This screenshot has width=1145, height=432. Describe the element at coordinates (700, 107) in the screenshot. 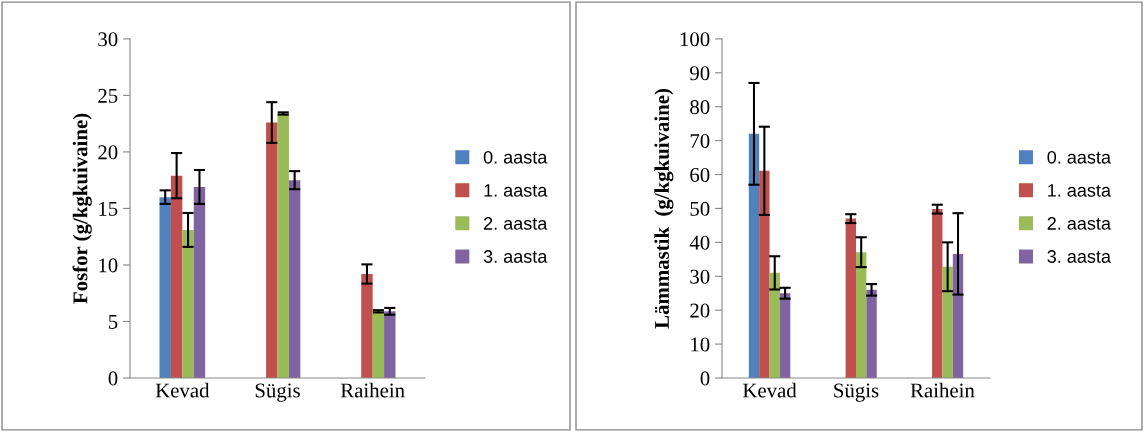

I see `y-tick-label: 80` at that location.